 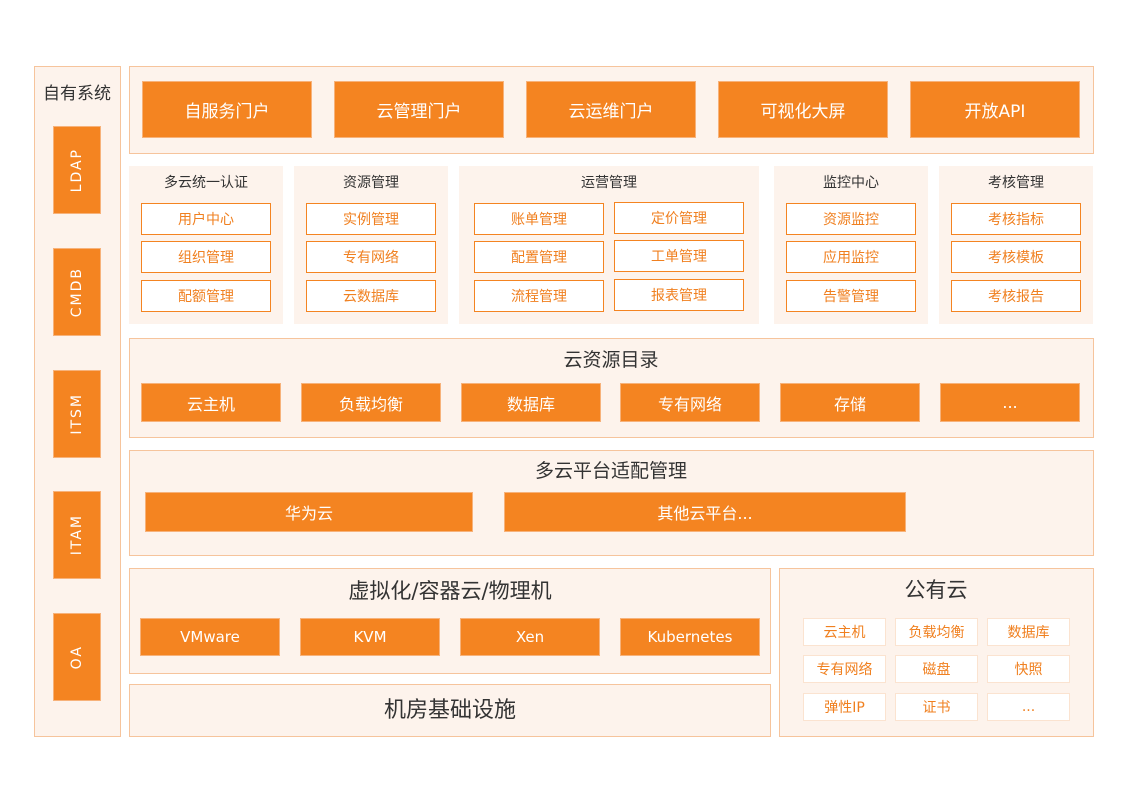 I want to click on module-item: 考核指标, so click(x=1016, y=219).